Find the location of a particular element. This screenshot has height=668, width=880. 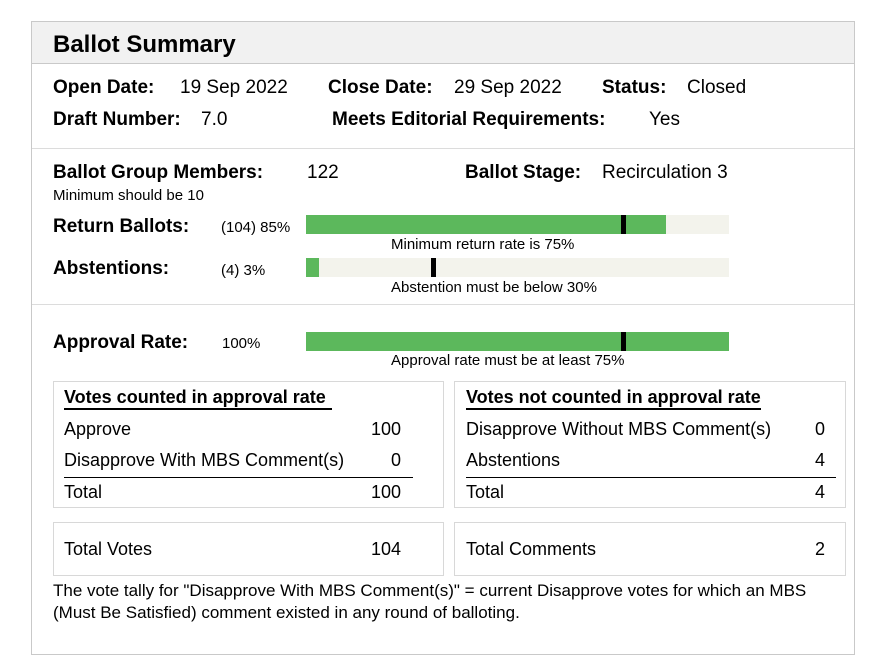

abstentions-label: Abstentions: is located at coordinates (111, 268).